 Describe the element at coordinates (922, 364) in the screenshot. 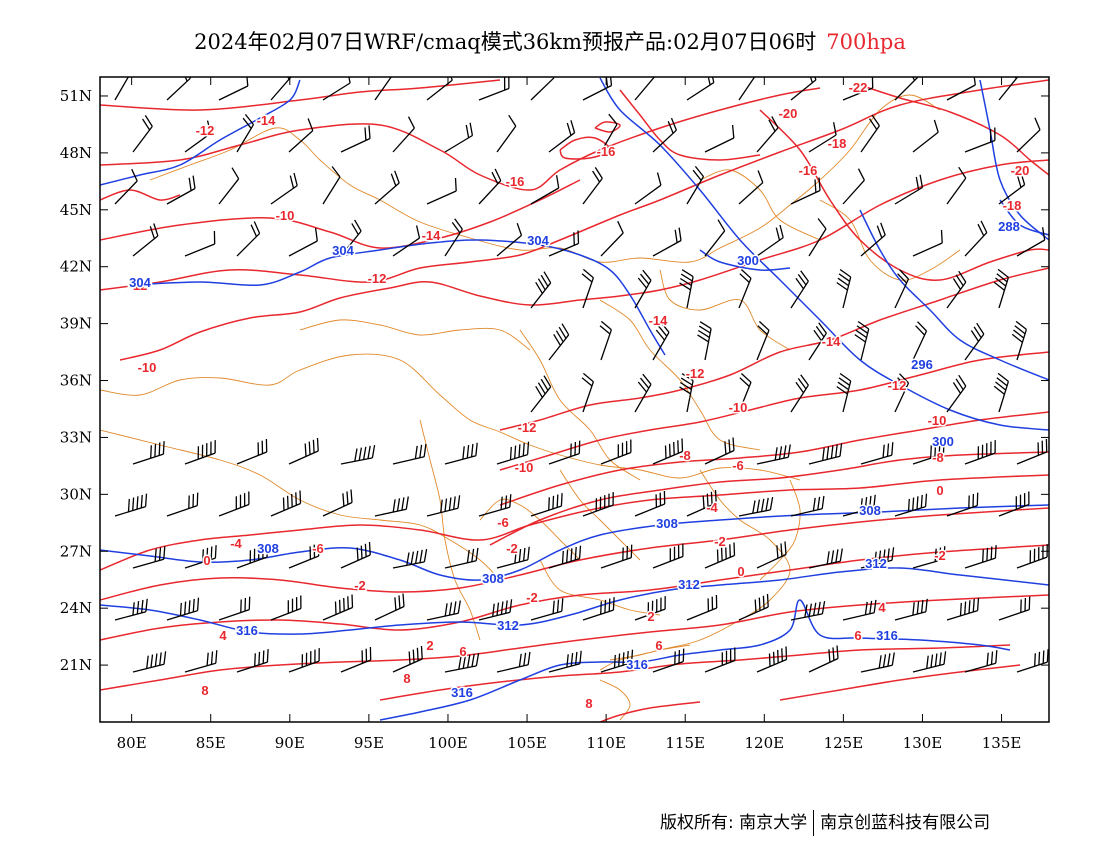

I see `height-label: 296` at that location.